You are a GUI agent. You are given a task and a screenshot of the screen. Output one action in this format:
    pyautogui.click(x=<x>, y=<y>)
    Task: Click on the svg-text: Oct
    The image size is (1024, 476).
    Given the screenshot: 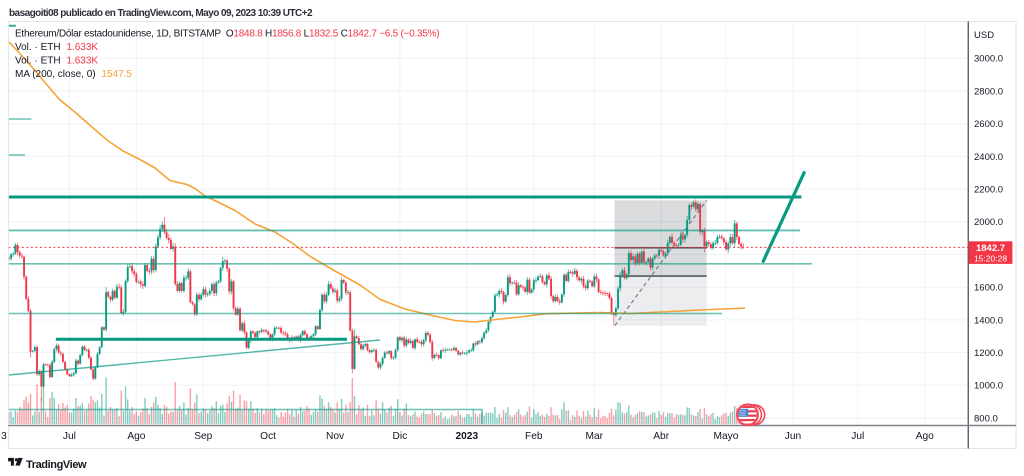 What is the action you would take?
    pyautogui.click(x=268, y=436)
    